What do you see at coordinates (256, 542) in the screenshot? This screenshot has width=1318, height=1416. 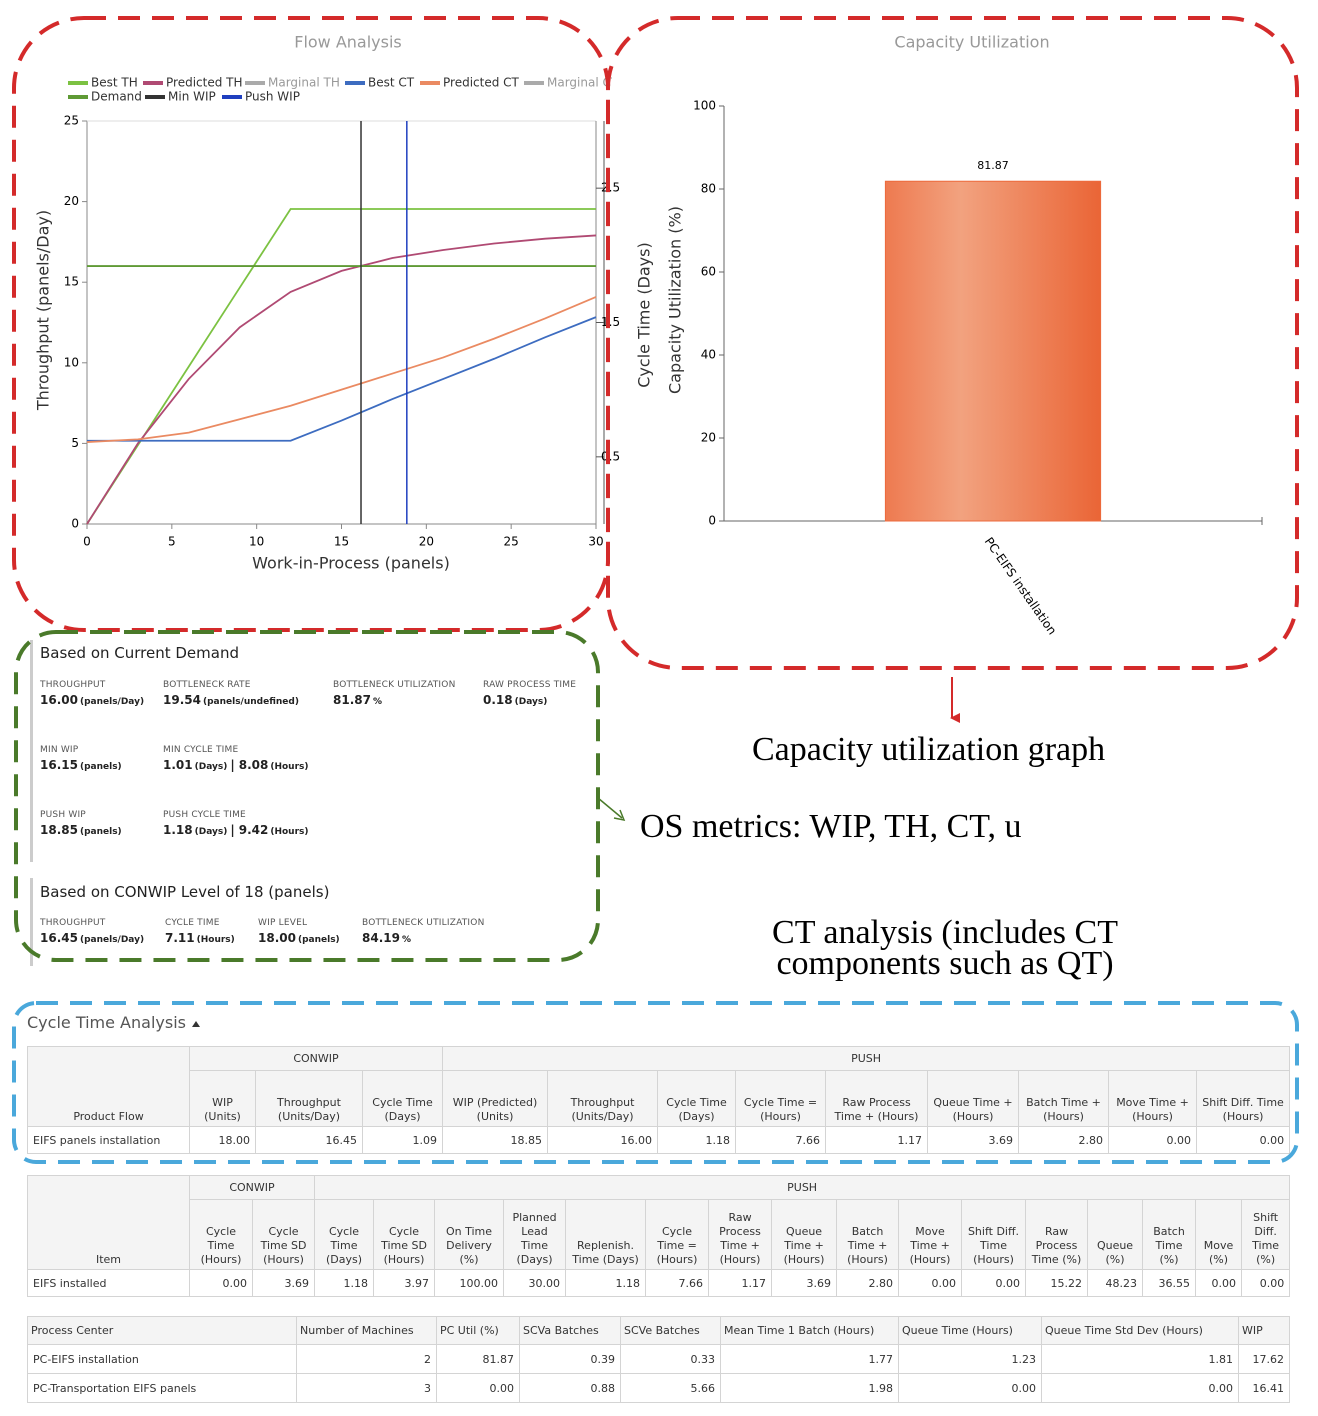 I see `x-tick-label: 10` at bounding box center [256, 542].